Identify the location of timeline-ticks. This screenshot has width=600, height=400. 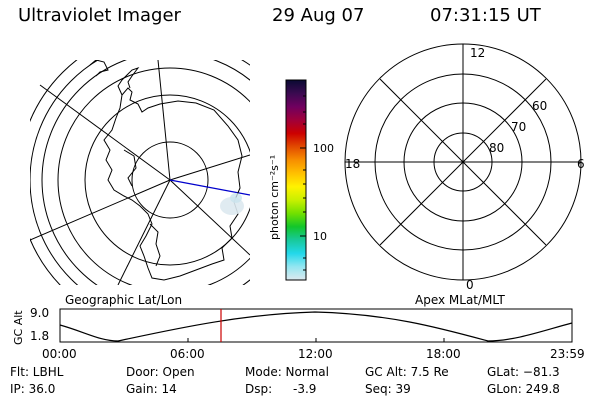
(316, 340).